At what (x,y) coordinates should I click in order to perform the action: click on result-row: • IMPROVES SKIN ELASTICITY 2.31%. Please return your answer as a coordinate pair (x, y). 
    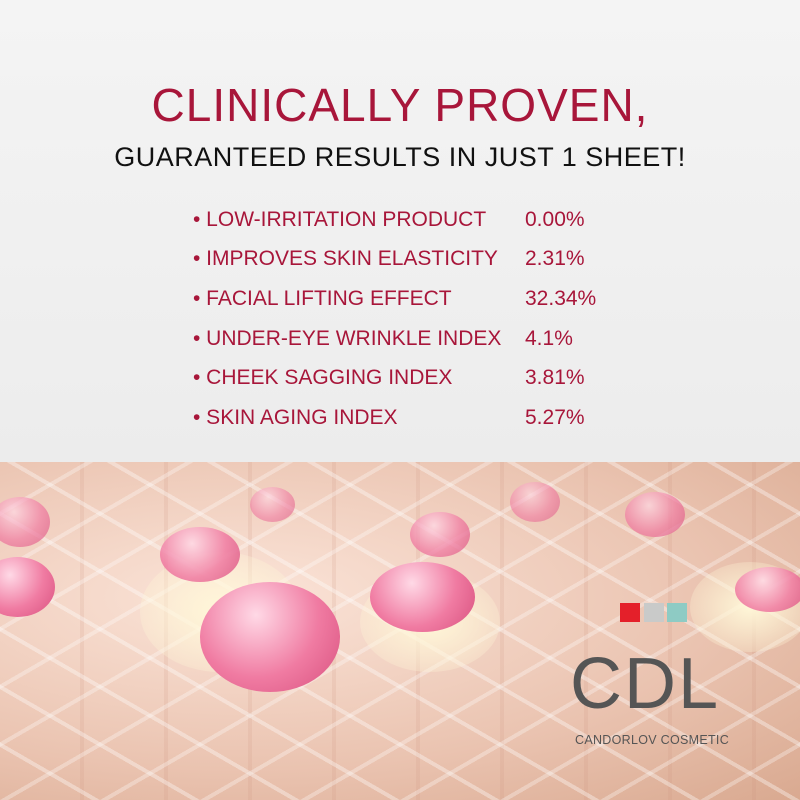
    Looking at the image, I should click on (394, 260).